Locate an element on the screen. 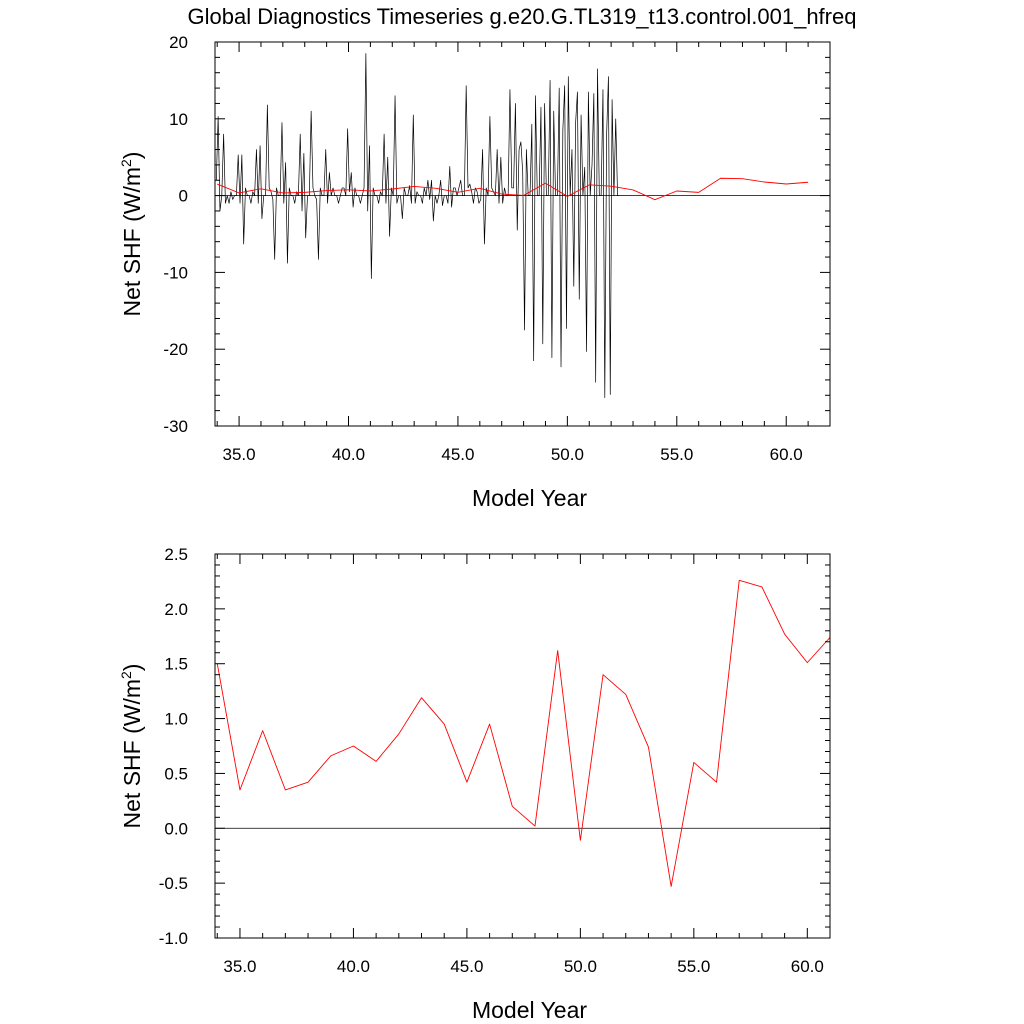 The width and height of the screenshot is (1024, 1024). top-x-tick-label: 60.0 is located at coordinates (786, 454).